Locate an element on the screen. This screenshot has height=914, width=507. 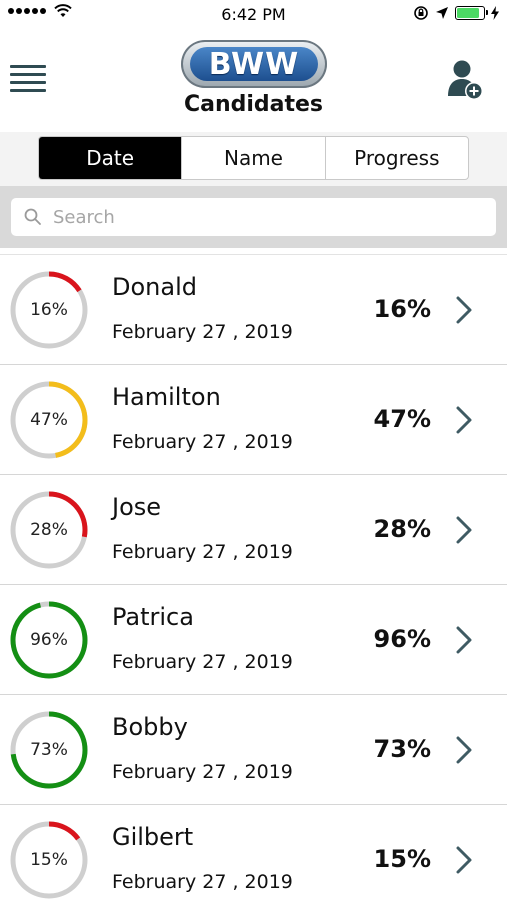
location-icon is located at coordinates (442, 13).